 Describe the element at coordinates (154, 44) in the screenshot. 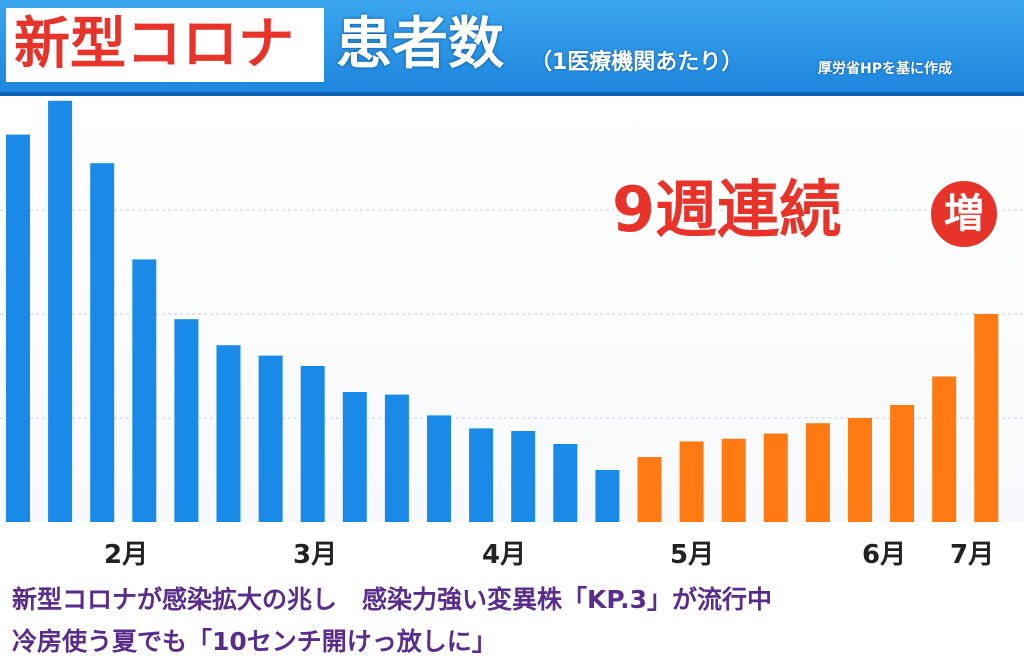

I see `title-covid: 新型コロナ` at that location.